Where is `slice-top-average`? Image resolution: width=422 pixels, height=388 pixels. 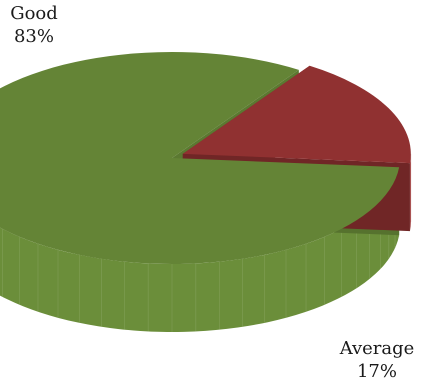 slice-top-average is located at coordinates (296, 114).